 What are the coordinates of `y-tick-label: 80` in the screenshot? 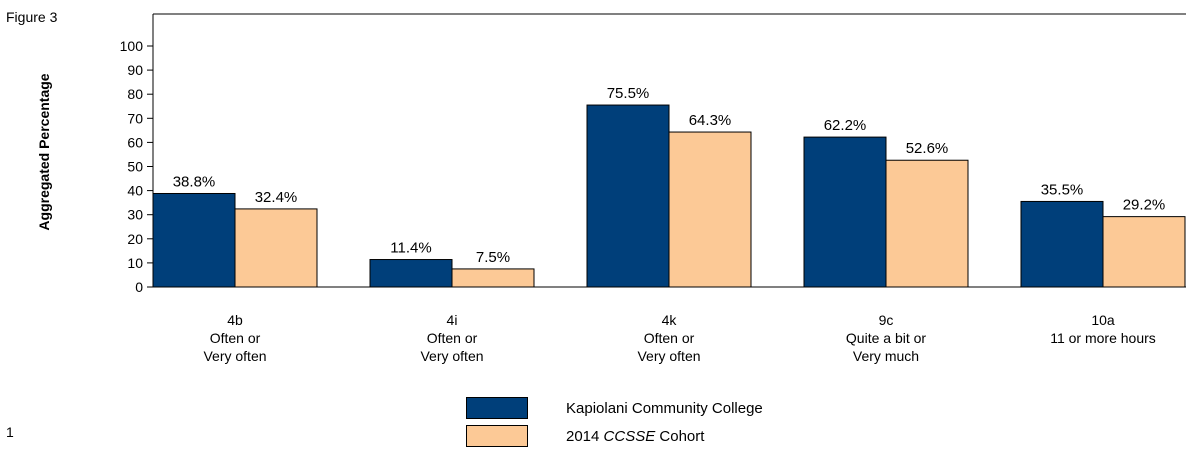 It's located at (135, 94).